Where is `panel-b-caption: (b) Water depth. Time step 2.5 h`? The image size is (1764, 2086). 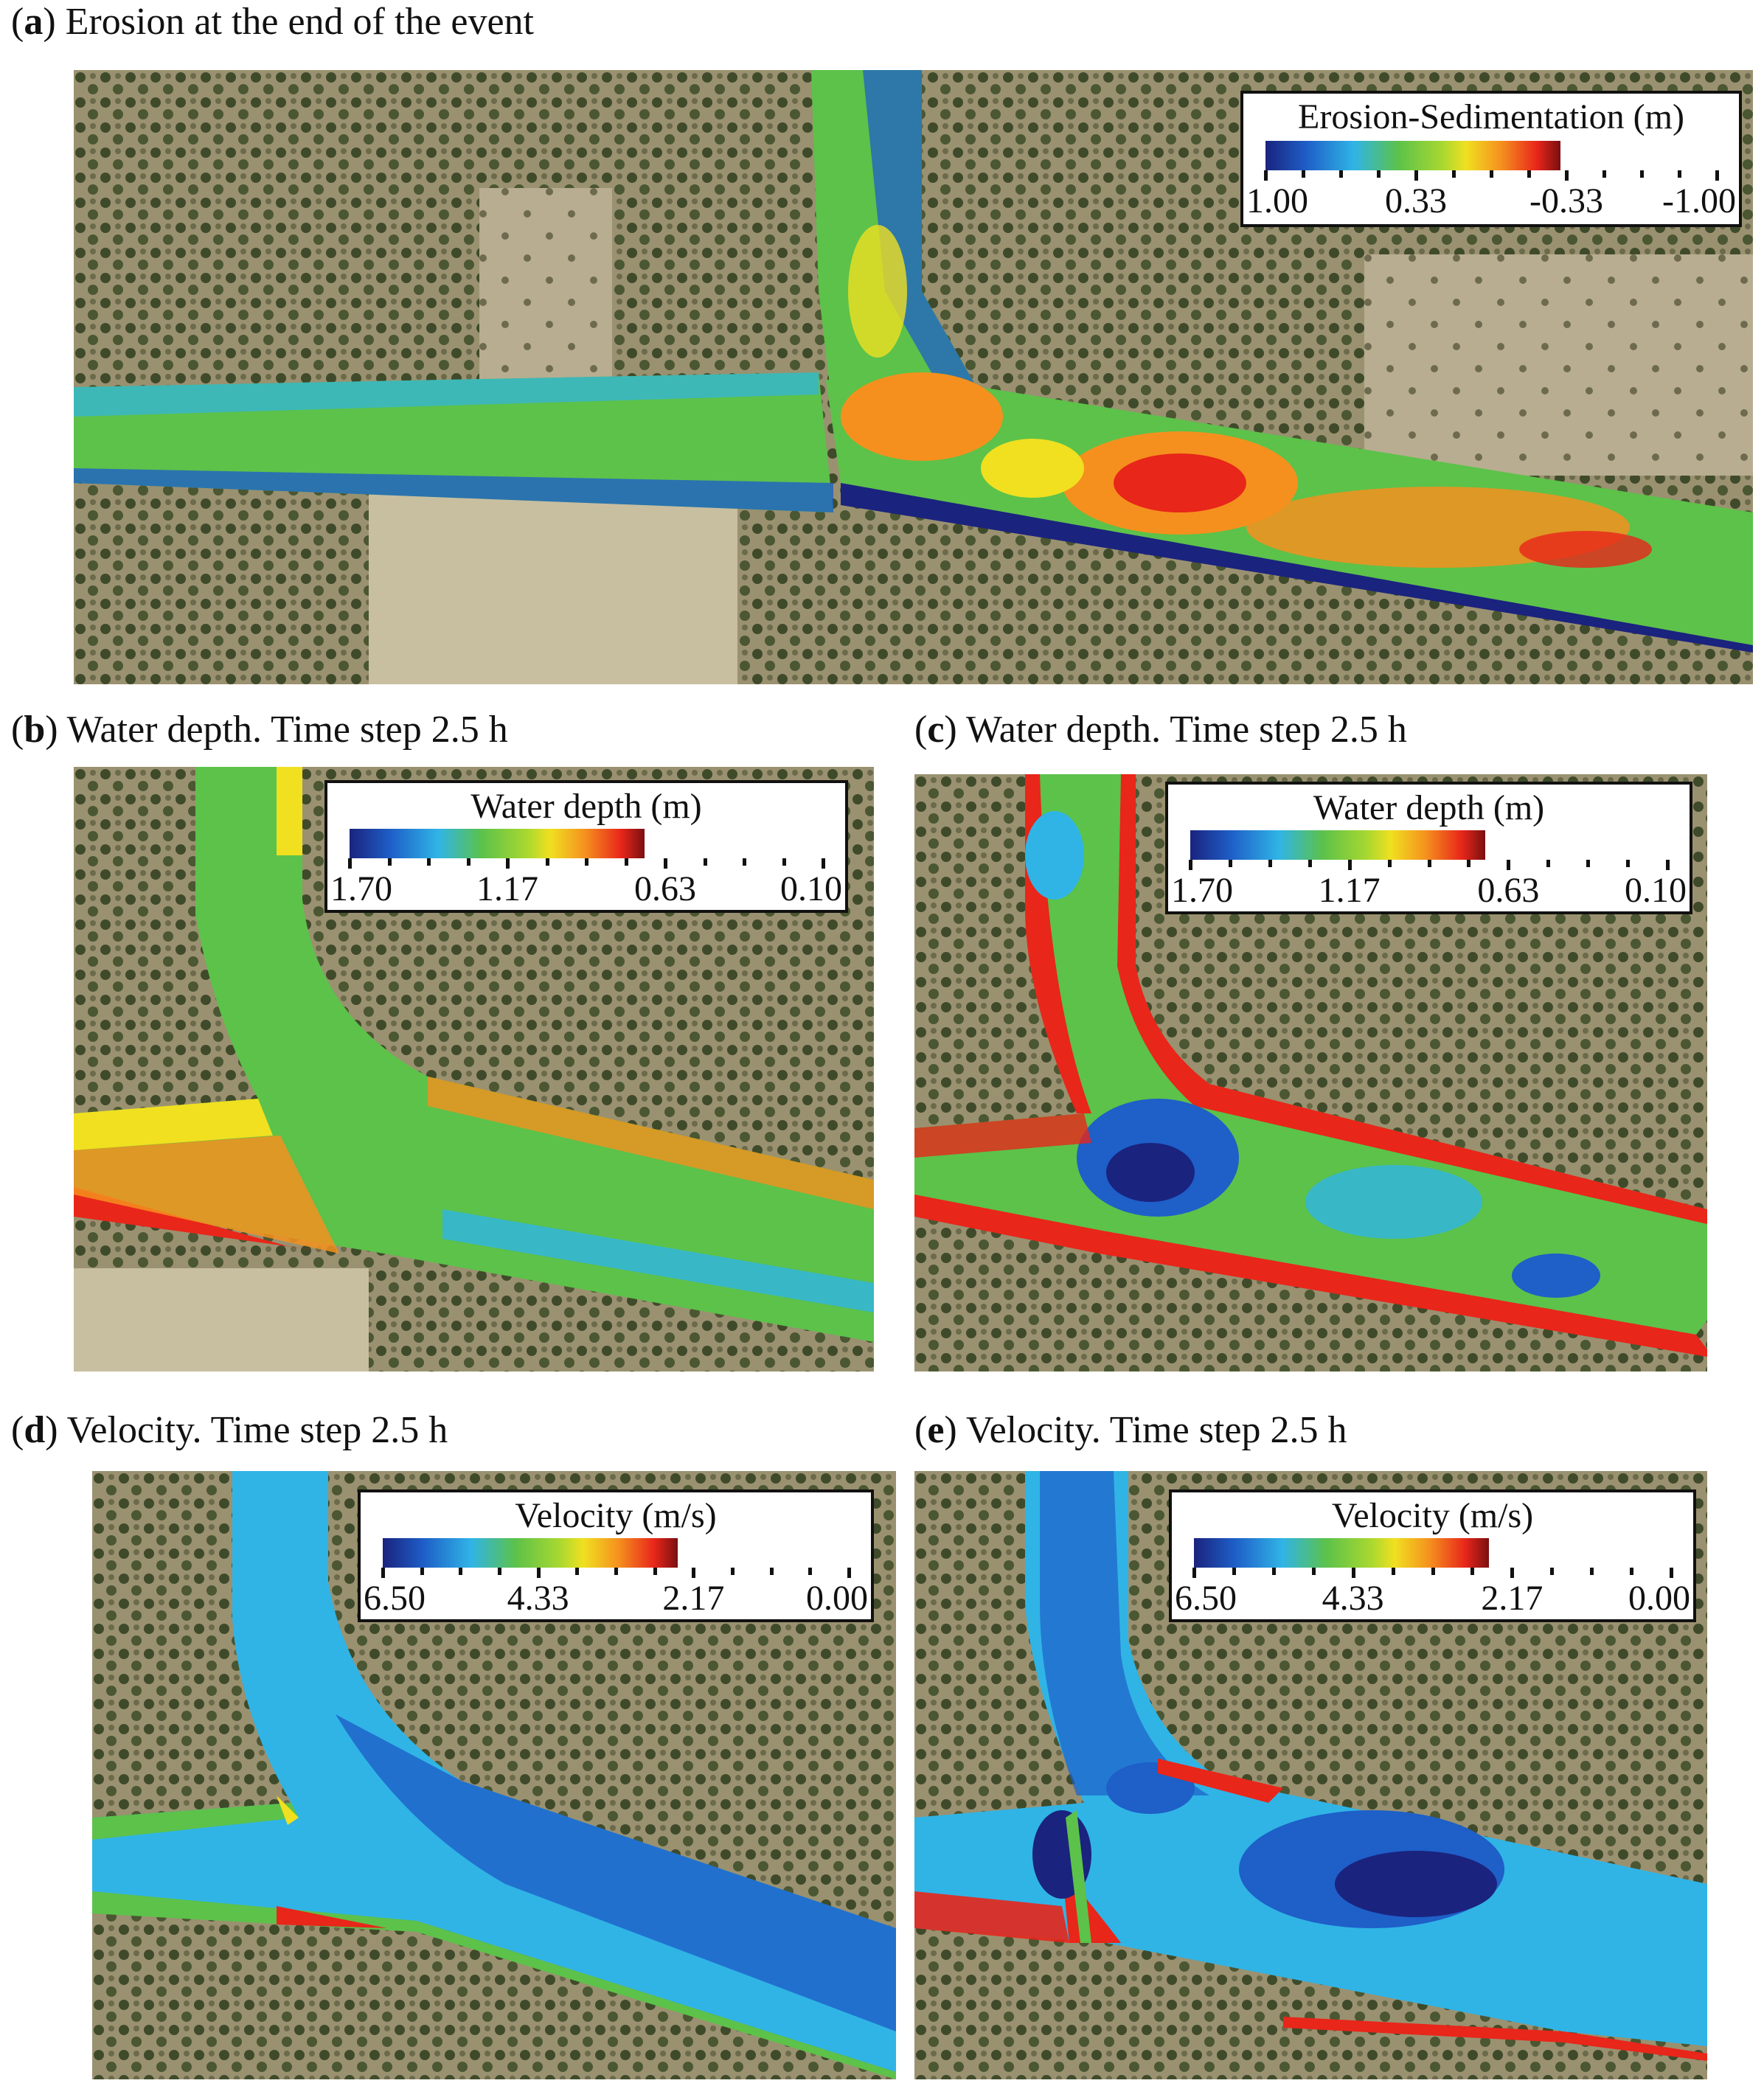 panel-b-caption: (b) Water depth. Time step 2.5 h is located at coordinates (259, 730).